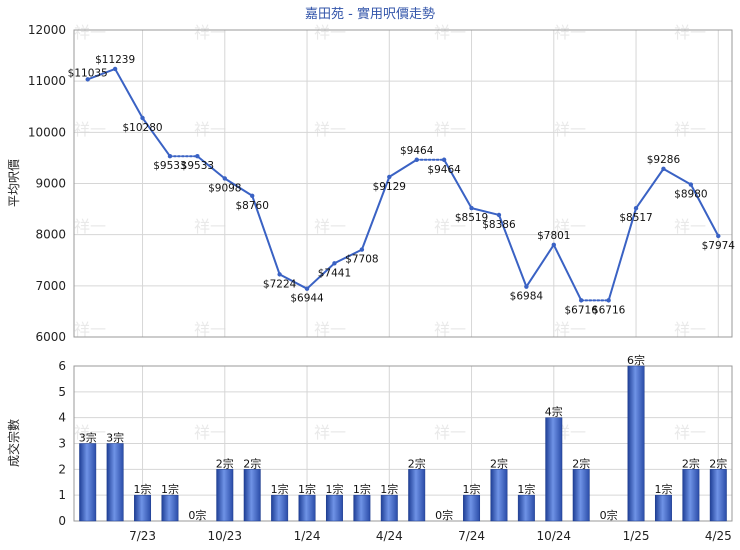 The width and height of the screenshot is (740, 550). I want to click on price-point-label: $7224, so click(280, 284).